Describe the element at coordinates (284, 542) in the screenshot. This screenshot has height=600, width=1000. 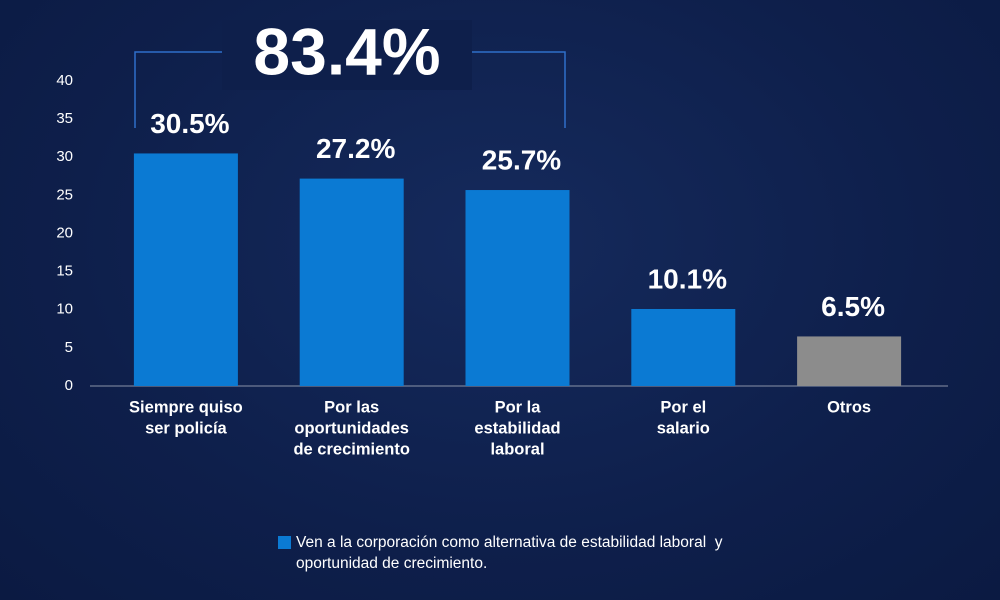
I see `legend-swatch` at that location.